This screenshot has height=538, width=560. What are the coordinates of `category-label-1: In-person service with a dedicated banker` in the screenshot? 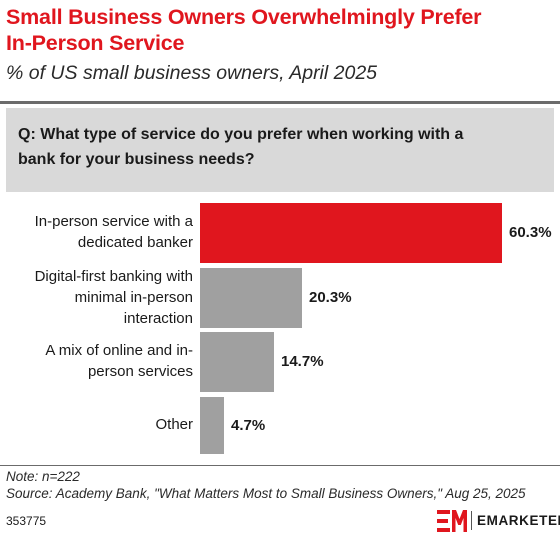 It's located at (96, 232).